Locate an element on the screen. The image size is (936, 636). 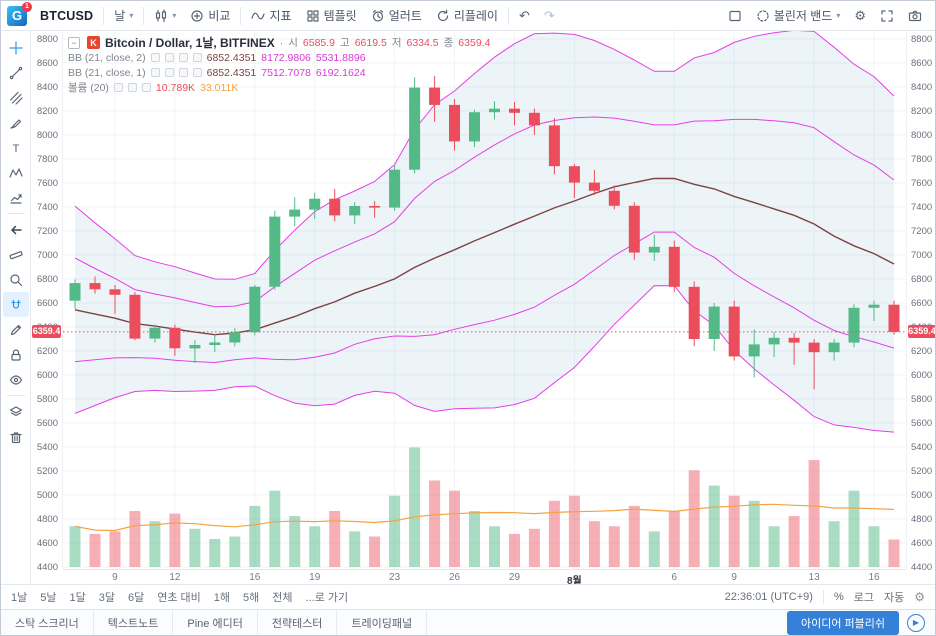
tool-text: T is located at coordinates (16, 147).